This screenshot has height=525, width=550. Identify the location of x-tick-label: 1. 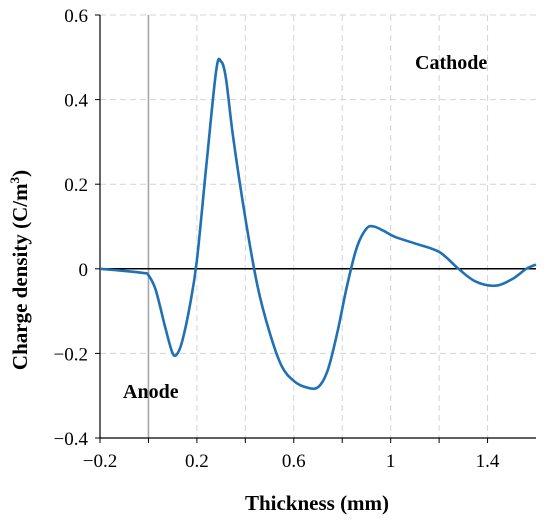
(391, 461).